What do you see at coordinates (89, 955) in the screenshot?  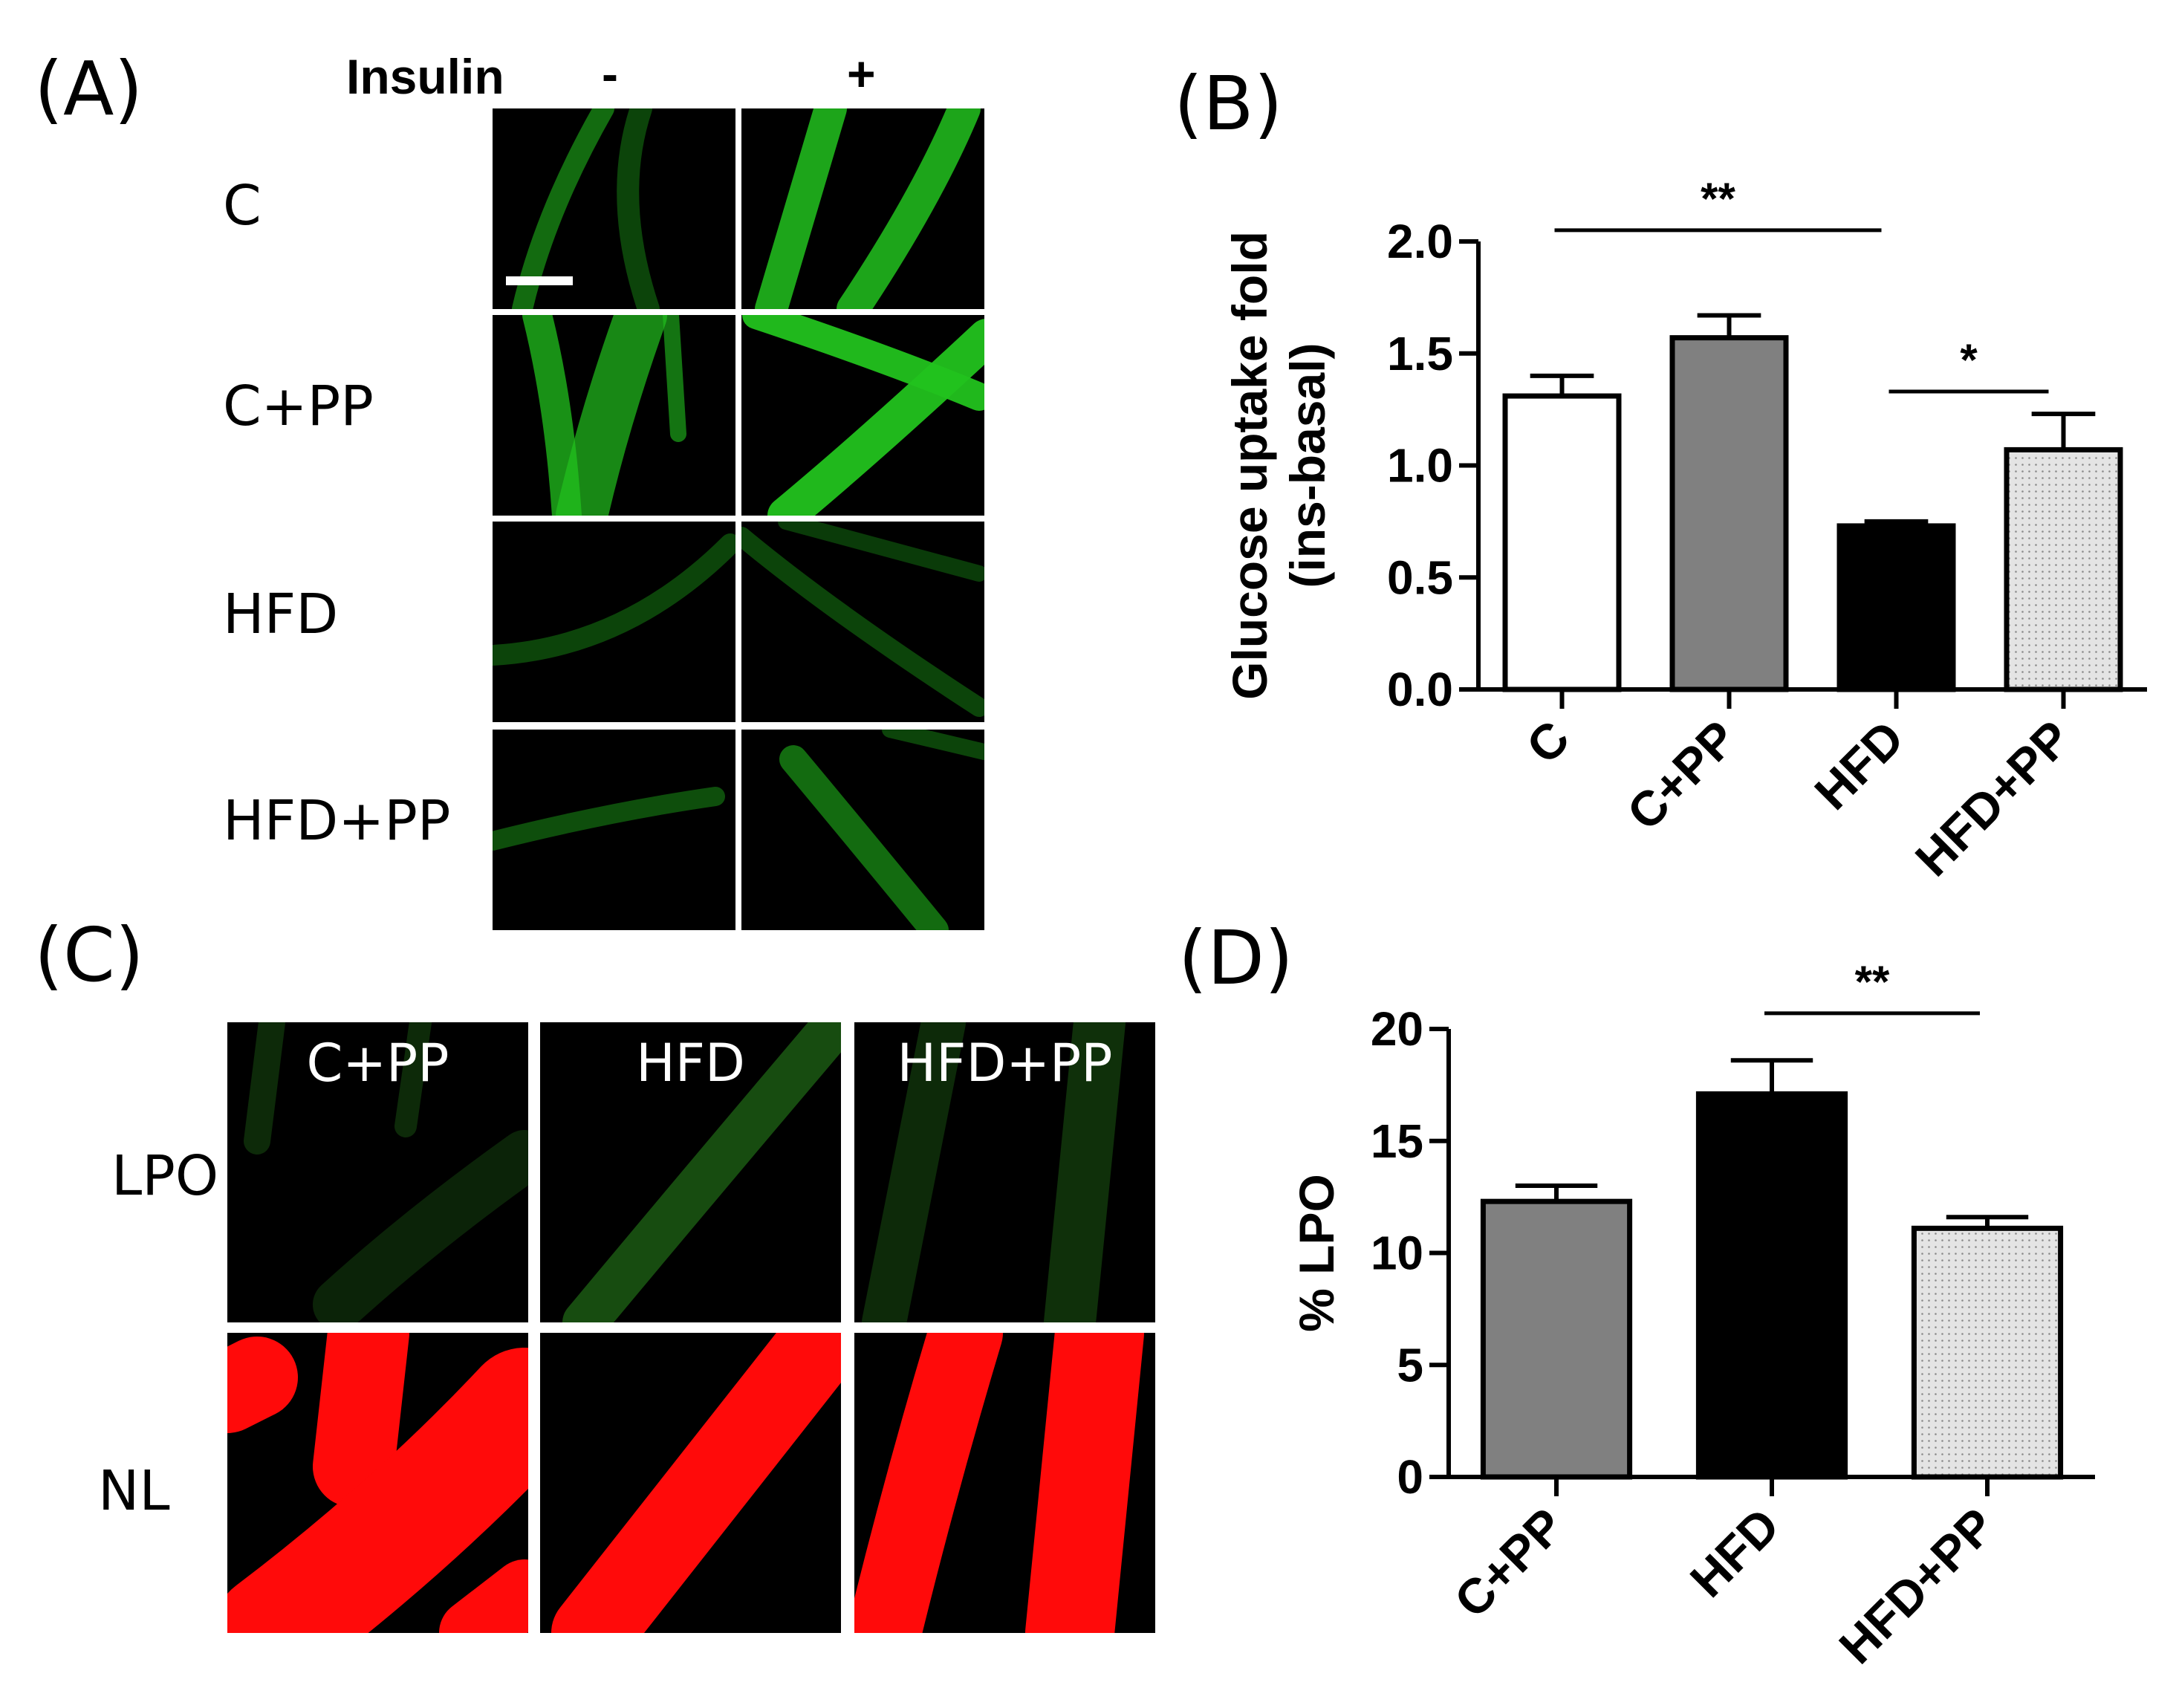 I see `panel-c-label: (C)` at bounding box center [89, 955].